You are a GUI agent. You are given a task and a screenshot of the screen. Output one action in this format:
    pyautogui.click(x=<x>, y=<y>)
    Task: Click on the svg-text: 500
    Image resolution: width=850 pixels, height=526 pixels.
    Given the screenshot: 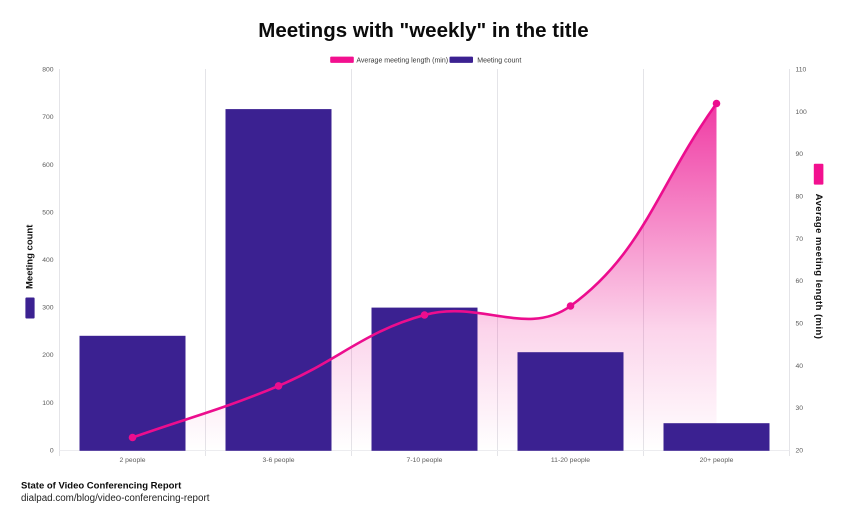 What is the action you would take?
    pyautogui.click(x=48, y=212)
    